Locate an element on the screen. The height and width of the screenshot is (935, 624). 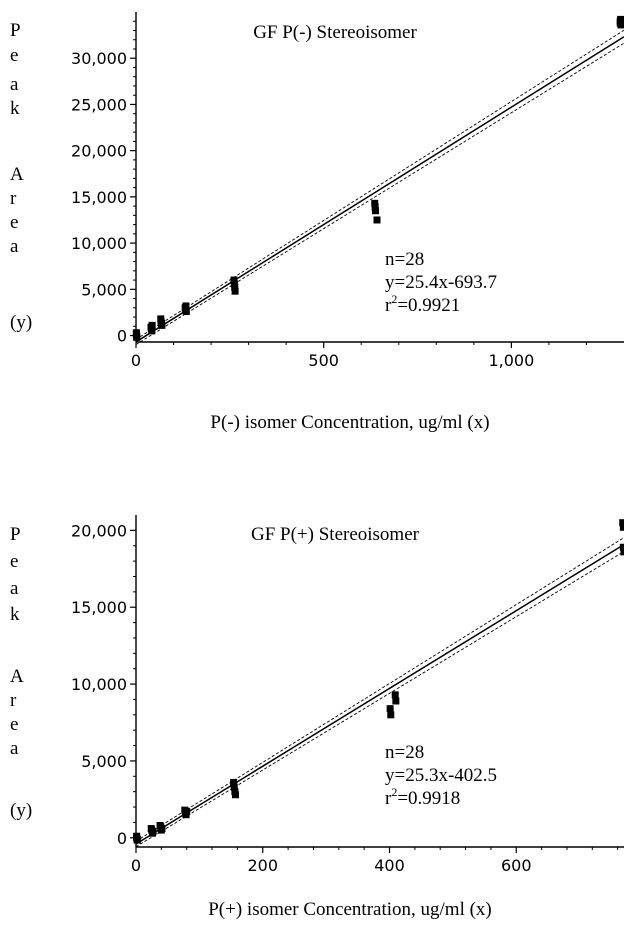
chart1-y-tick-label: 0 is located at coordinates (122, 336).